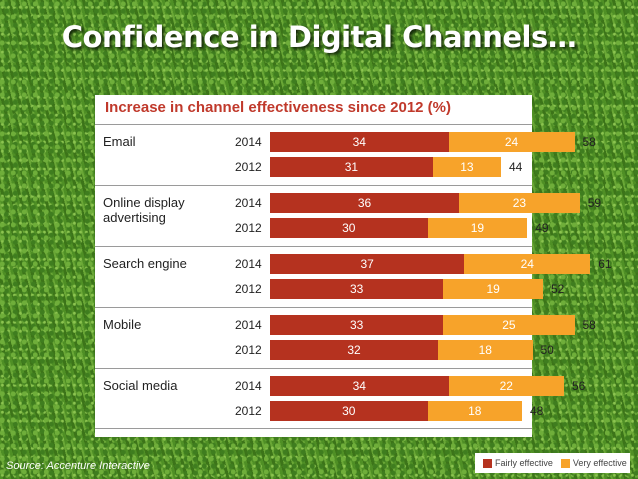 The width and height of the screenshot is (638, 479). What do you see at coordinates (579, 386) in the screenshot?
I see `total-label: 56` at bounding box center [579, 386].